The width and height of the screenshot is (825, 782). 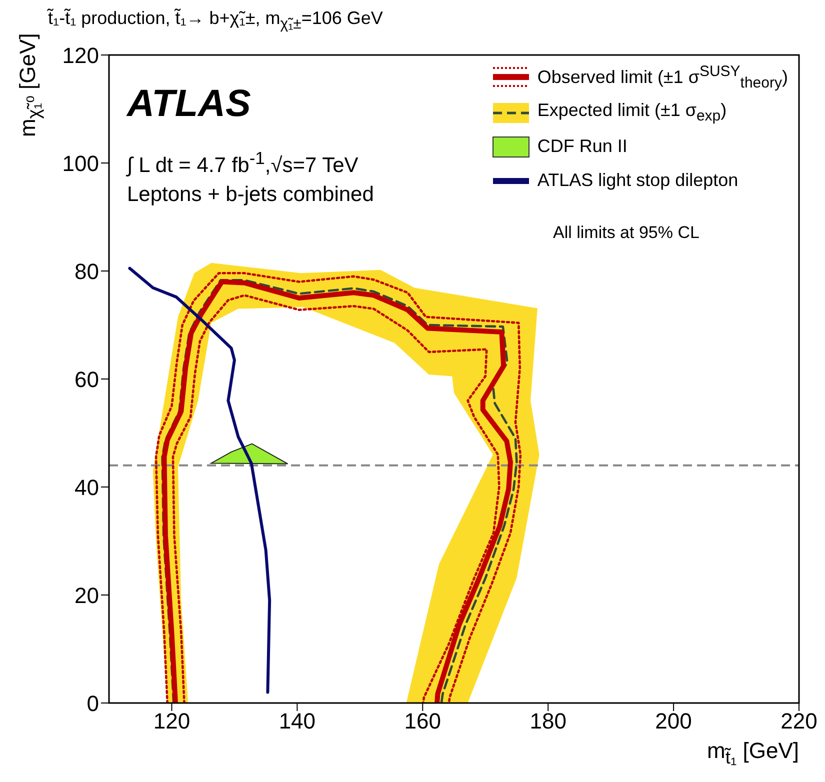 I want to click on x-tick-label: 200, so click(x=673, y=721).